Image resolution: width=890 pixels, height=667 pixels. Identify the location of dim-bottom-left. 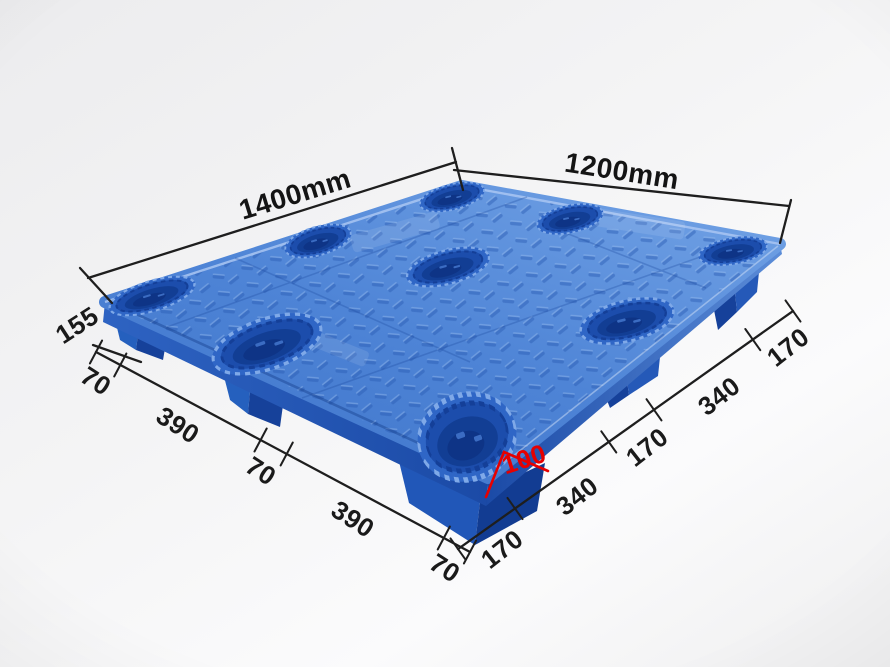
(283, 452).